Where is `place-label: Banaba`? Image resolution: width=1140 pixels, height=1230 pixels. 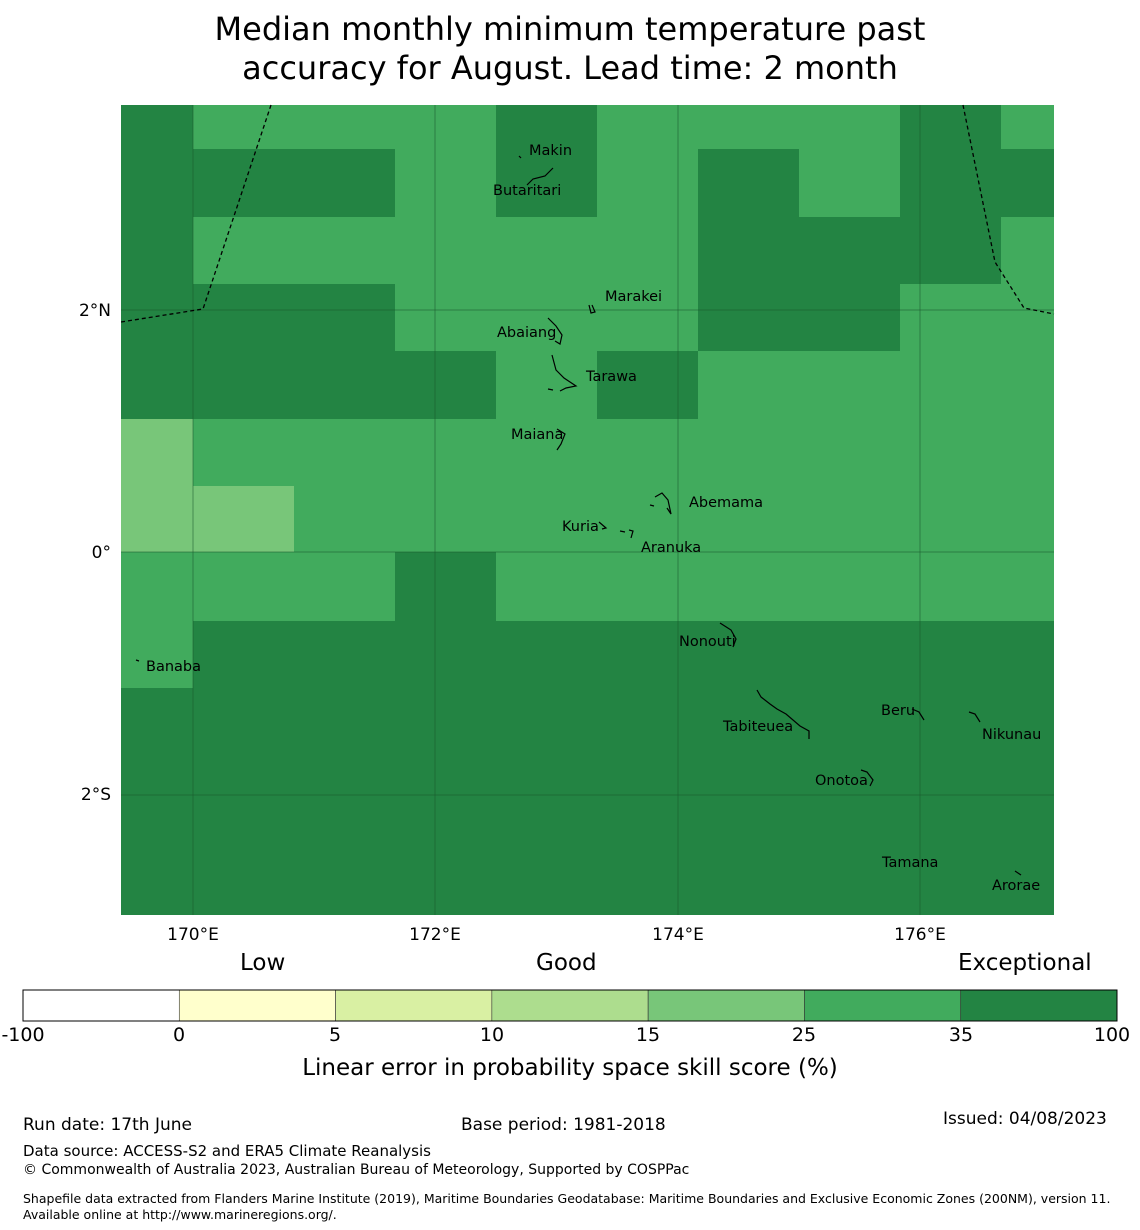 place-label: Banaba is located at coordinates (173, 667).